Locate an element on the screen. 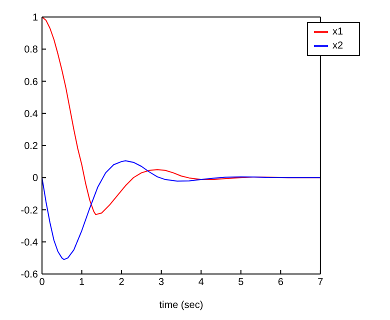  x-axis-title: time (sec) is located at coordinates (181, 305).